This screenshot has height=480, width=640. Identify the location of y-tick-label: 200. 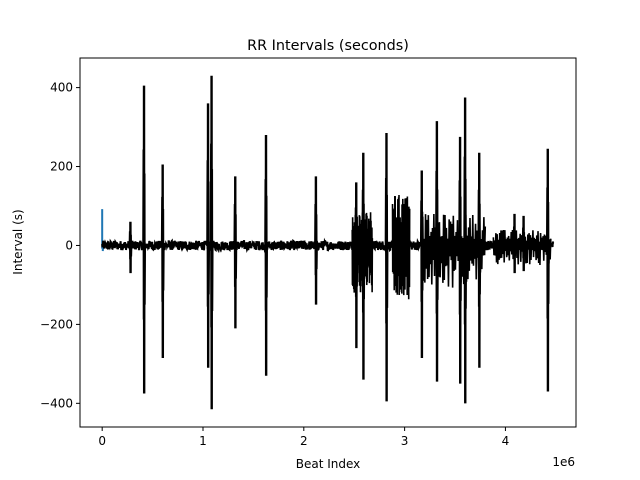
(61, 167).